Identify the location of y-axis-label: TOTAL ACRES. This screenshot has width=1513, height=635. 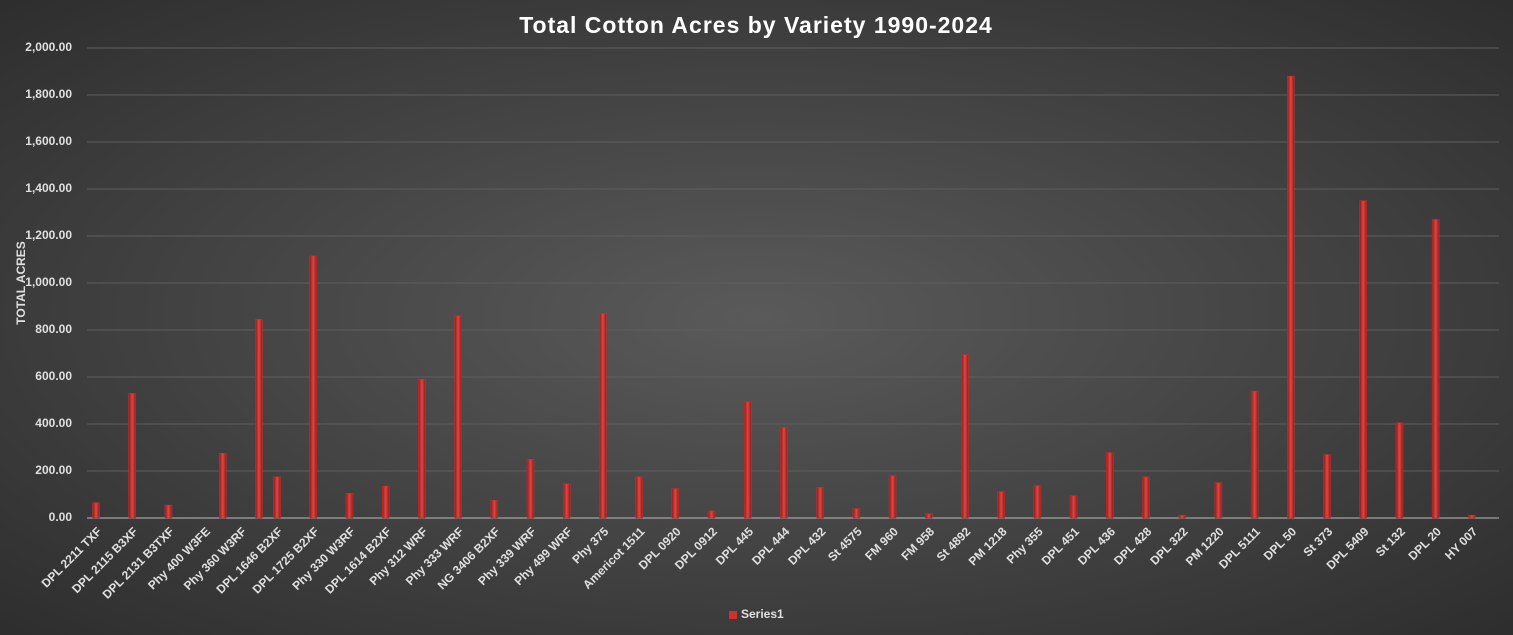
(21, 283).